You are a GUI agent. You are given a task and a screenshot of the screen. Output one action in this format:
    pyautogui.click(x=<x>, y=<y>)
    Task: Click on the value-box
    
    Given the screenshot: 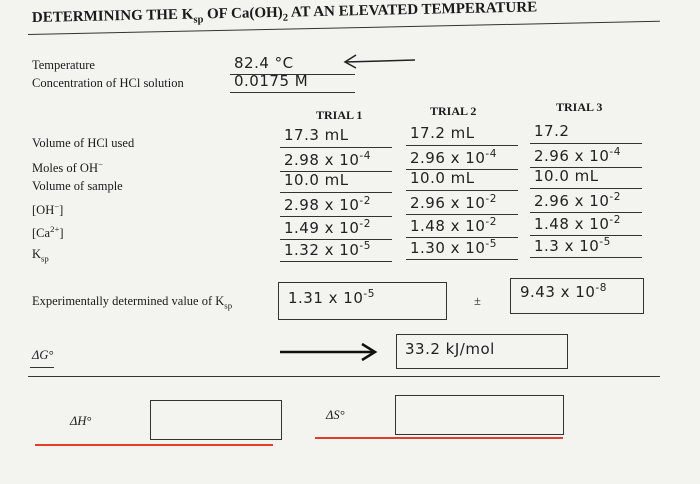 What is the action you would take?
    pyautogui.click(x=482, y=351)
    